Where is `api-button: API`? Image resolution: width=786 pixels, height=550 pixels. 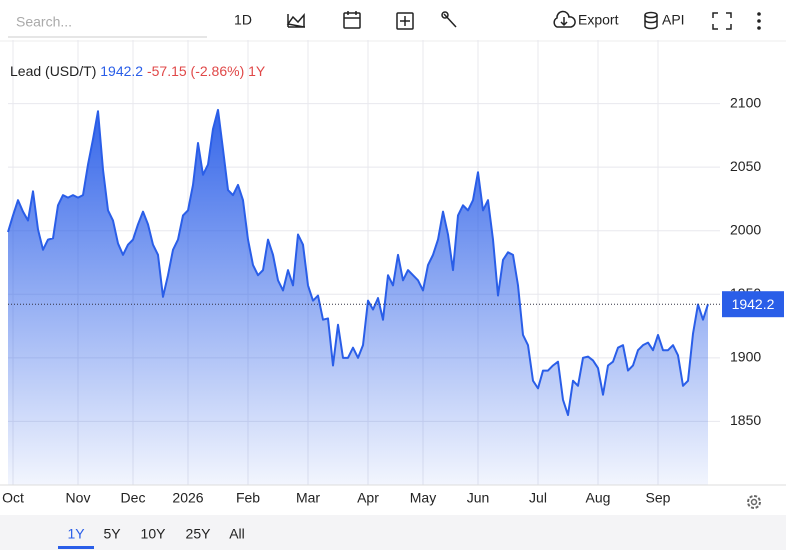
api-button: API is located at coordinates (664, 21).